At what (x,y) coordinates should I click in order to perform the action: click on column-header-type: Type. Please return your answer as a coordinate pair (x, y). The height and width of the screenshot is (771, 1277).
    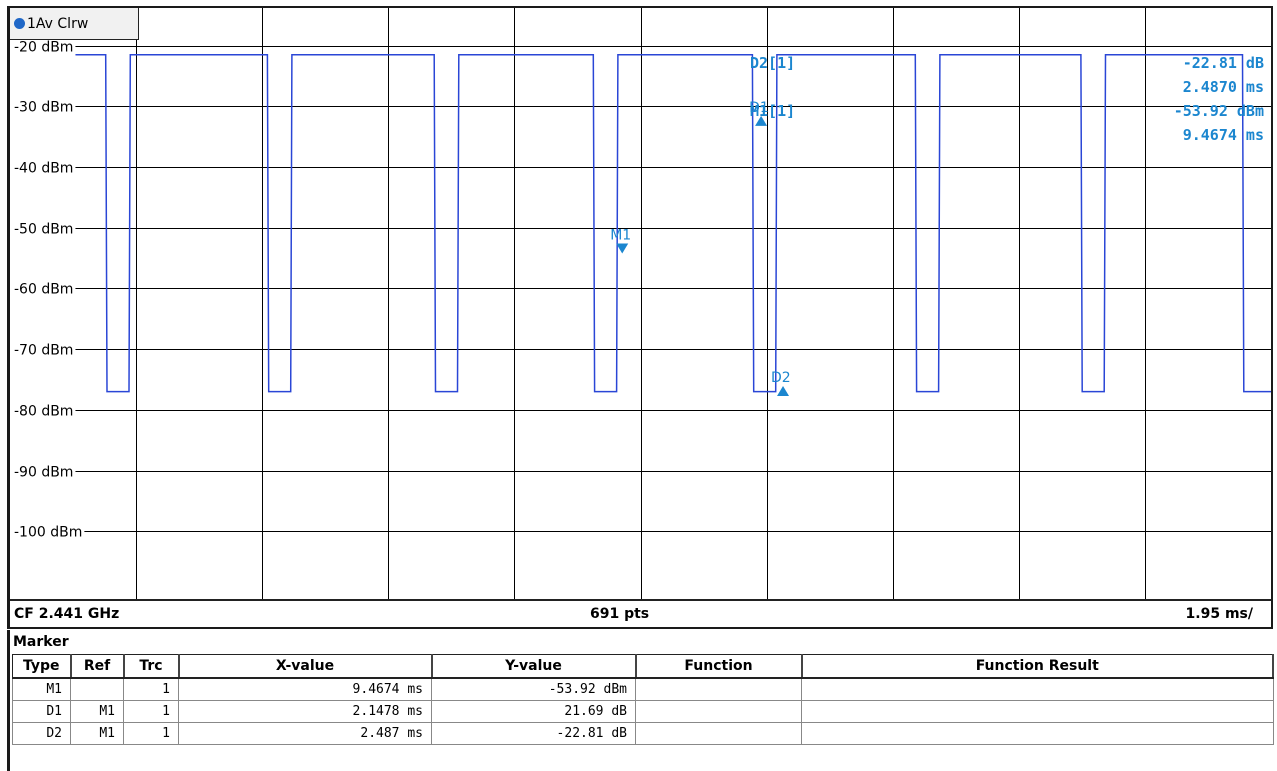
    Looking at the image, I should click on (42, 666).